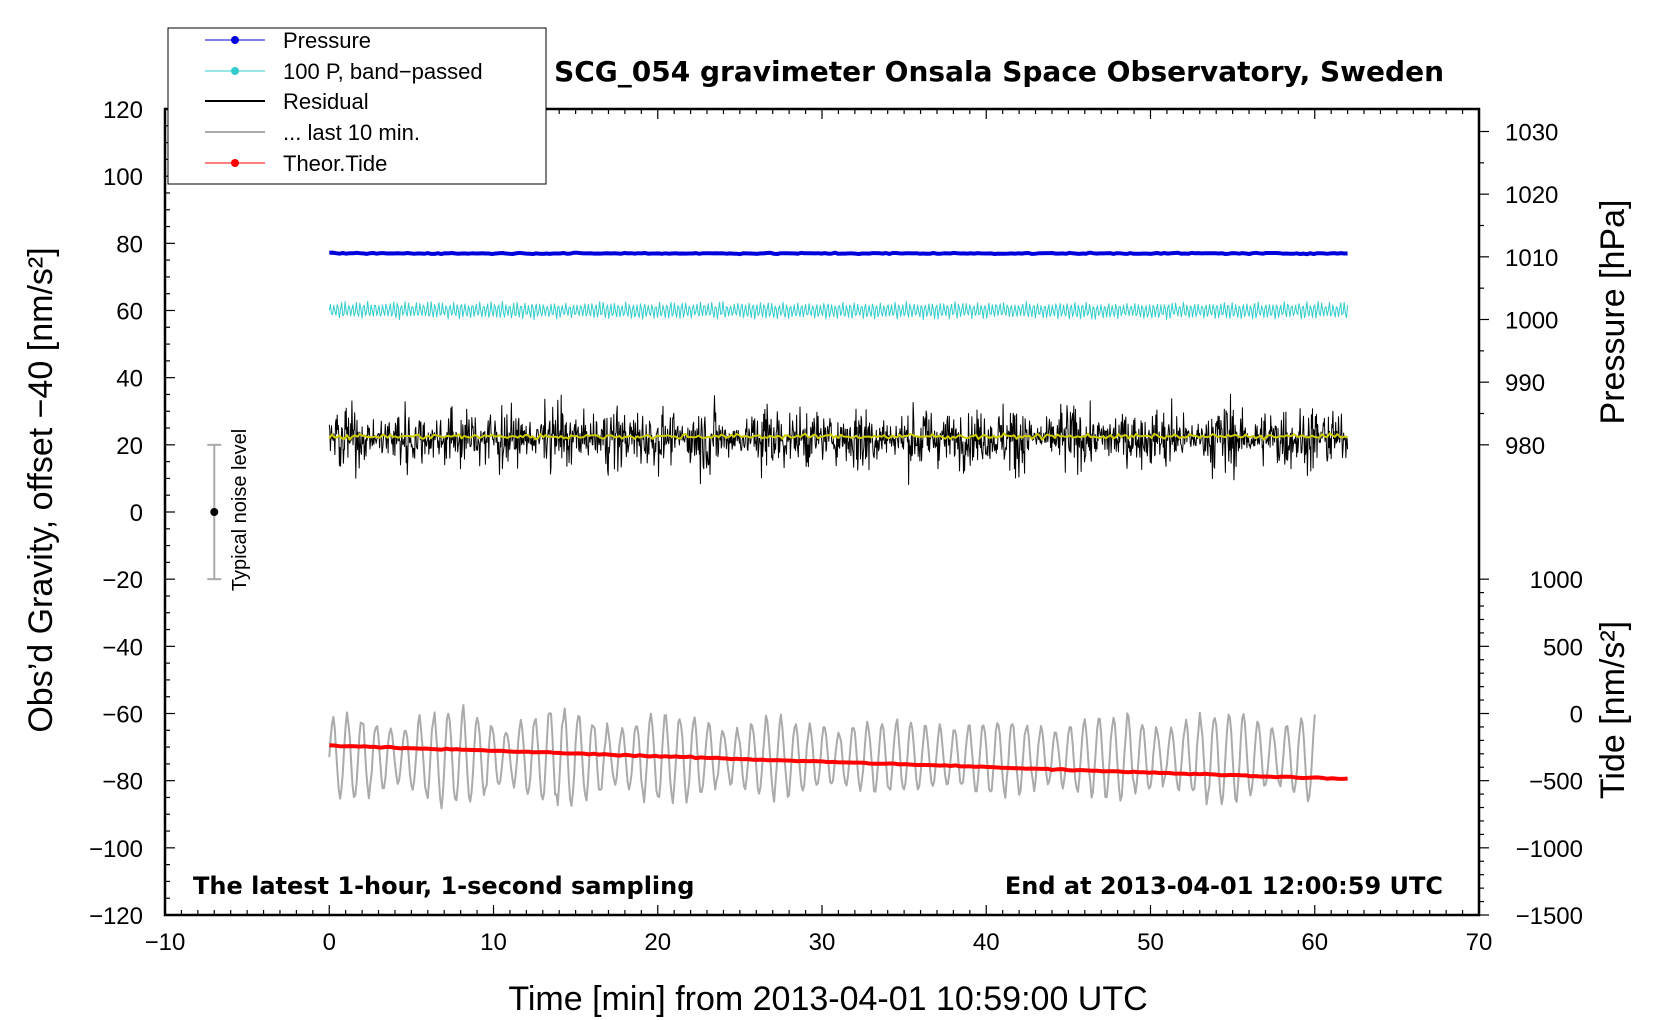 The height and width of the screenshot is (1020, 1660). Describe the element at coordinates (1531, 258) in the screenshot. I see `pressure-tick-label: 1010` at that location.